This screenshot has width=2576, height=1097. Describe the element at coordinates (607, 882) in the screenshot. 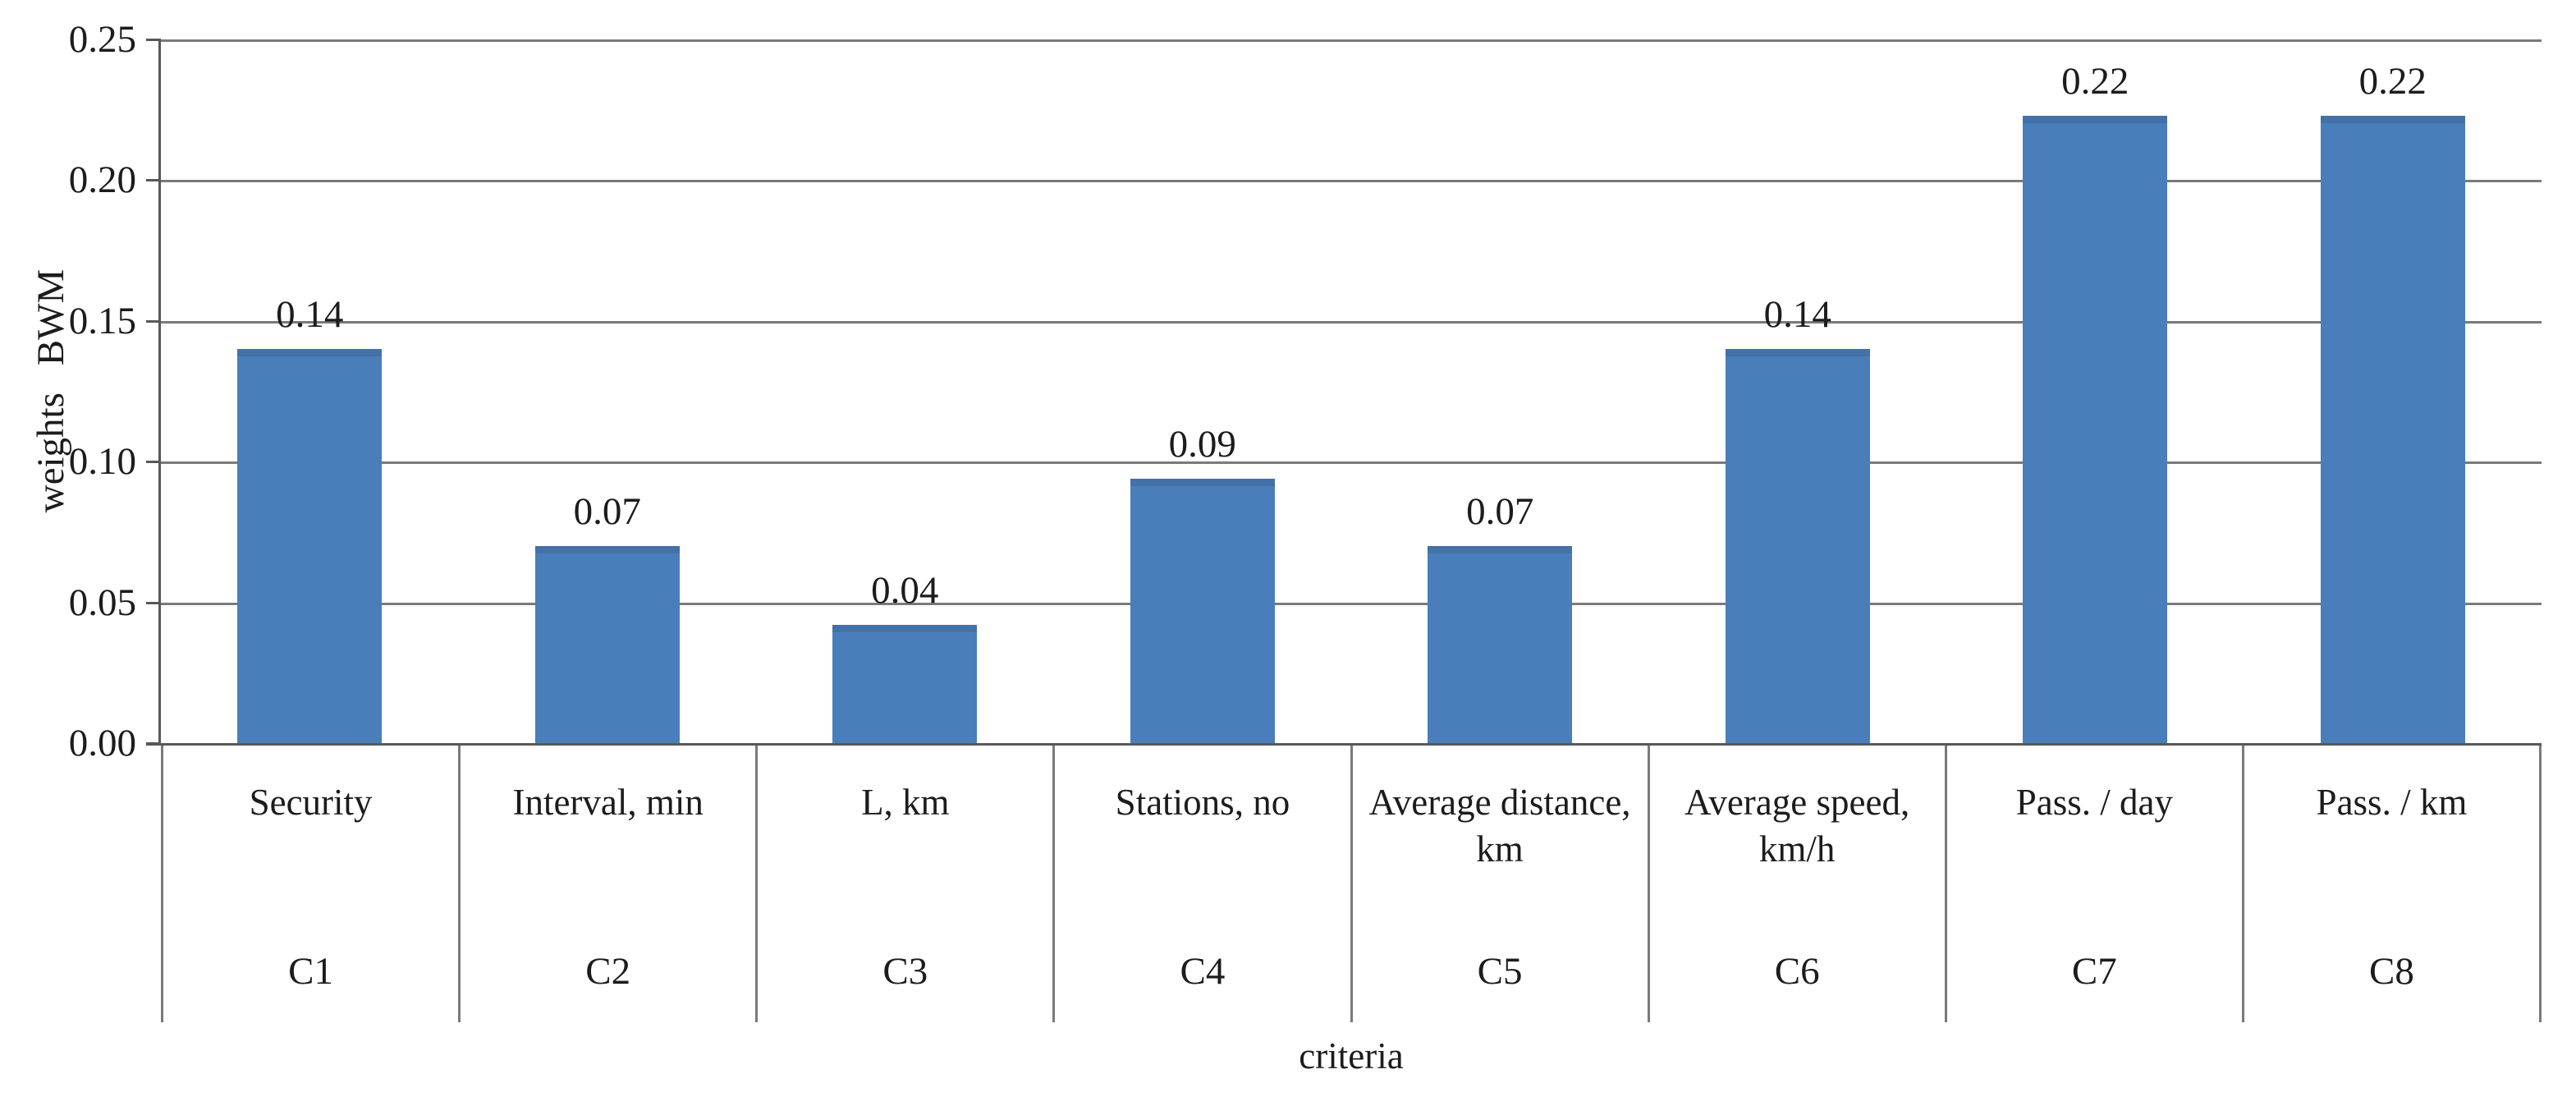

I see `category-cell: Interval, min C2` at that location.